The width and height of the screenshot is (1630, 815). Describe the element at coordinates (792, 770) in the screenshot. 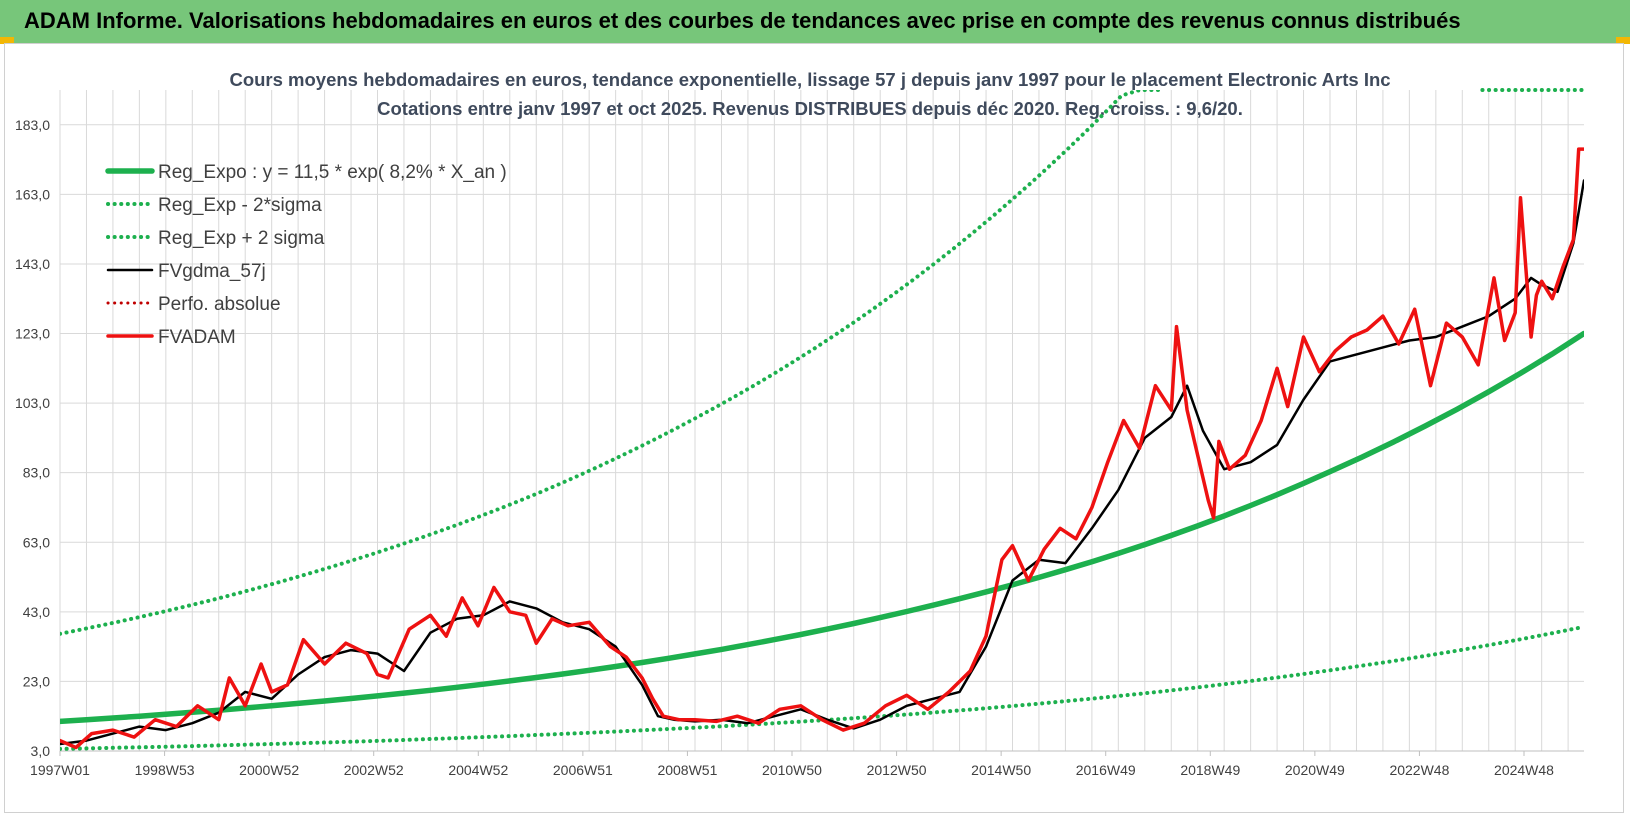

I see `x-tick-label: 2010W50` at that location.